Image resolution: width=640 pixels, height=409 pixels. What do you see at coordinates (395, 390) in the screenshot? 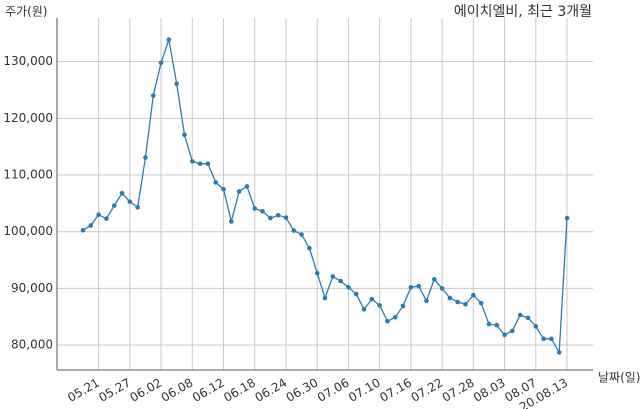
I see `x-tick-label: 07.16` at bounding box center [395, 390].